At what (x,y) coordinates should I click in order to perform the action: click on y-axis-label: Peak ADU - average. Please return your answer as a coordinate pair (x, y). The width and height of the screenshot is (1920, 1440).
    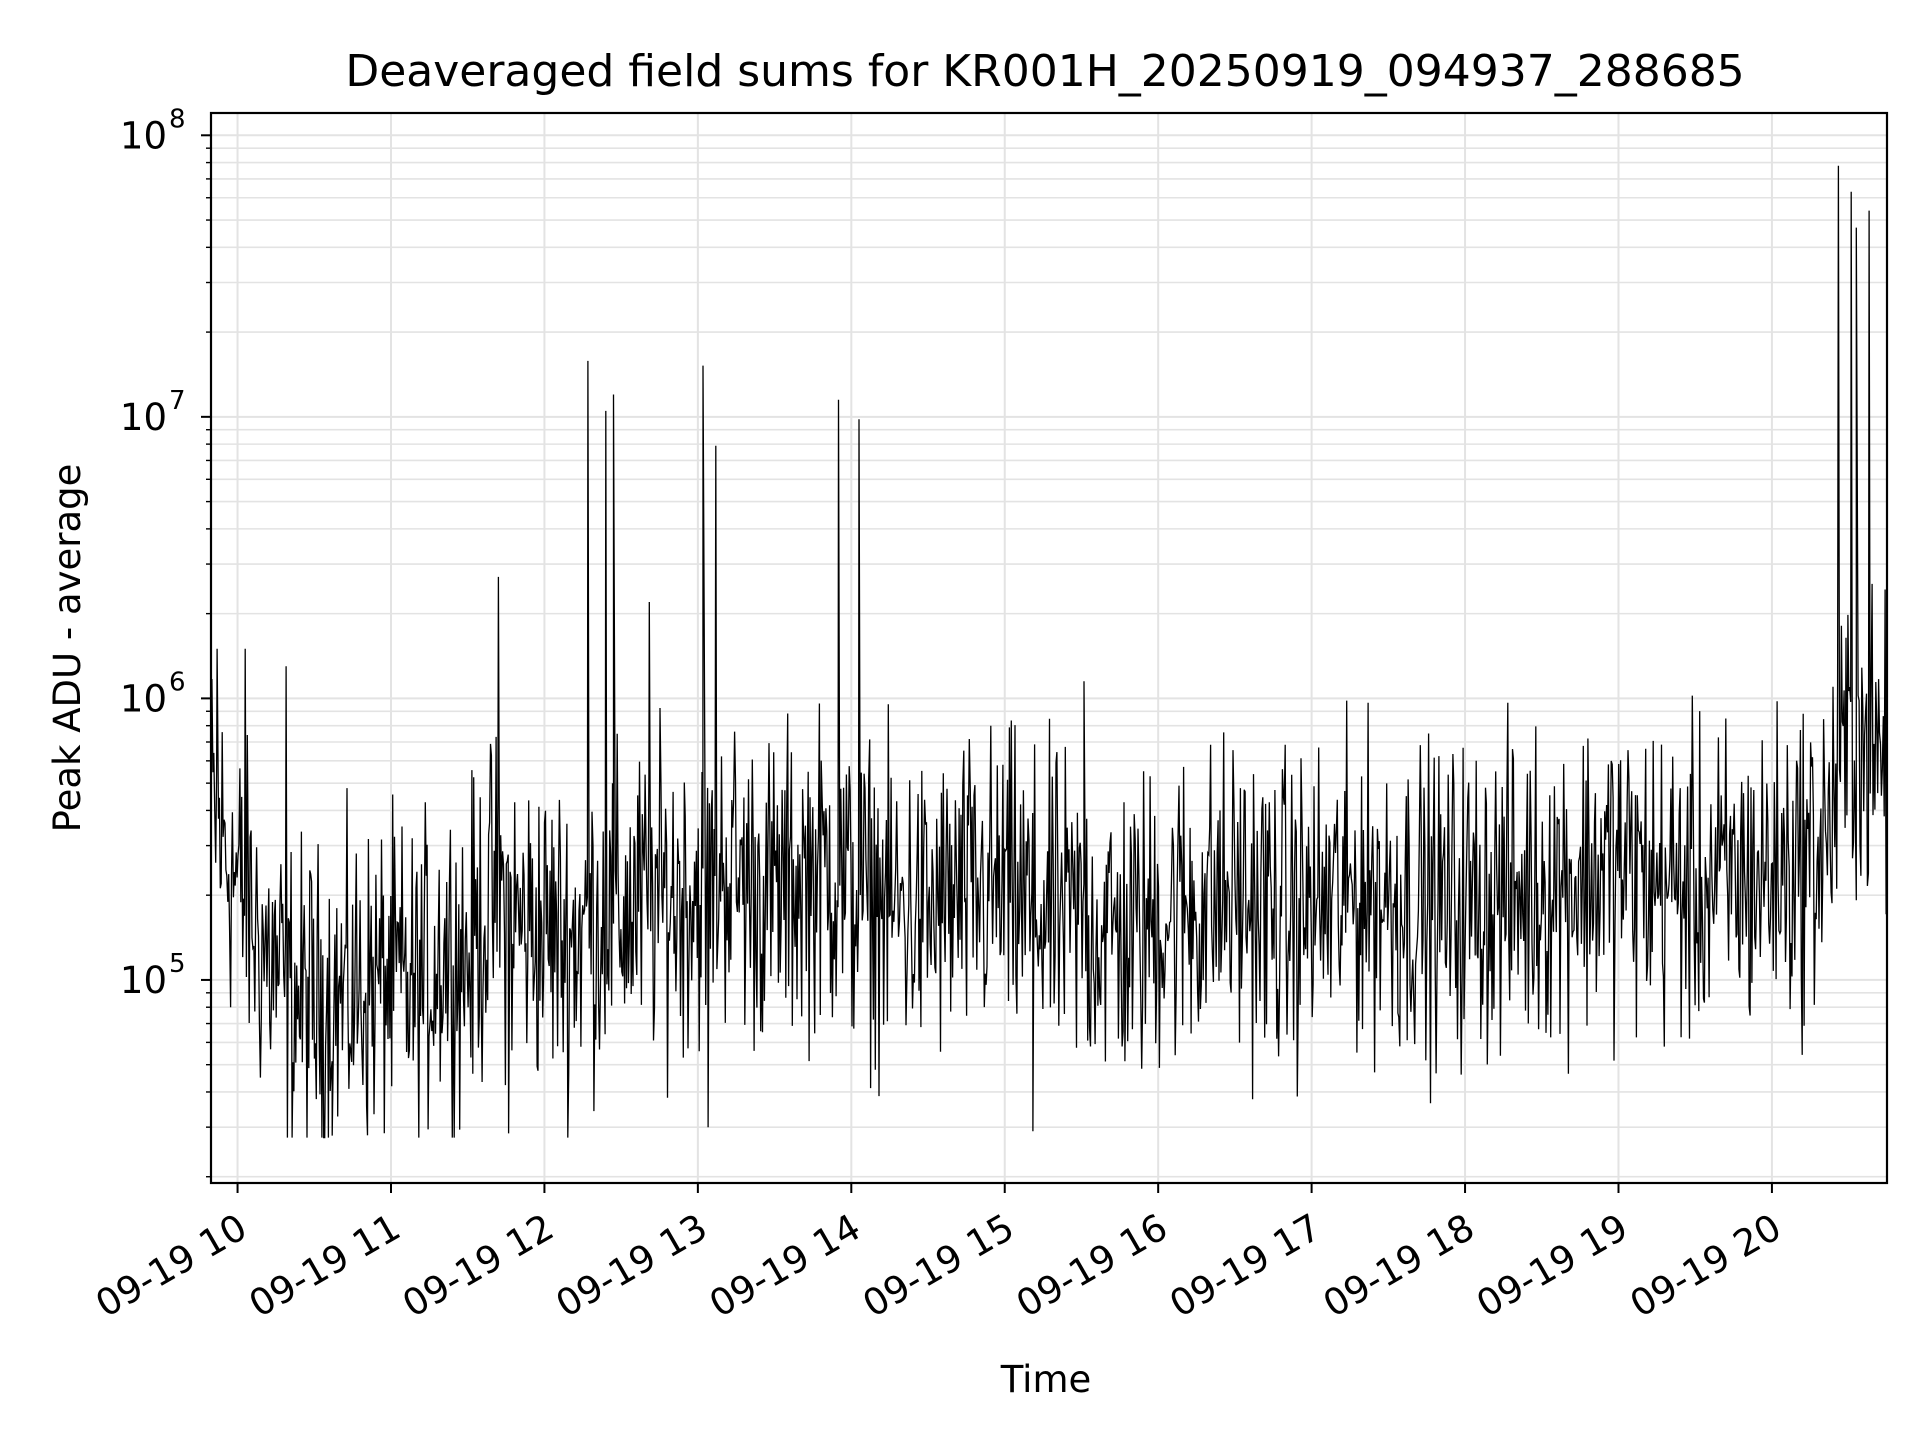
    Looking at the image, I should click on (67, 648).